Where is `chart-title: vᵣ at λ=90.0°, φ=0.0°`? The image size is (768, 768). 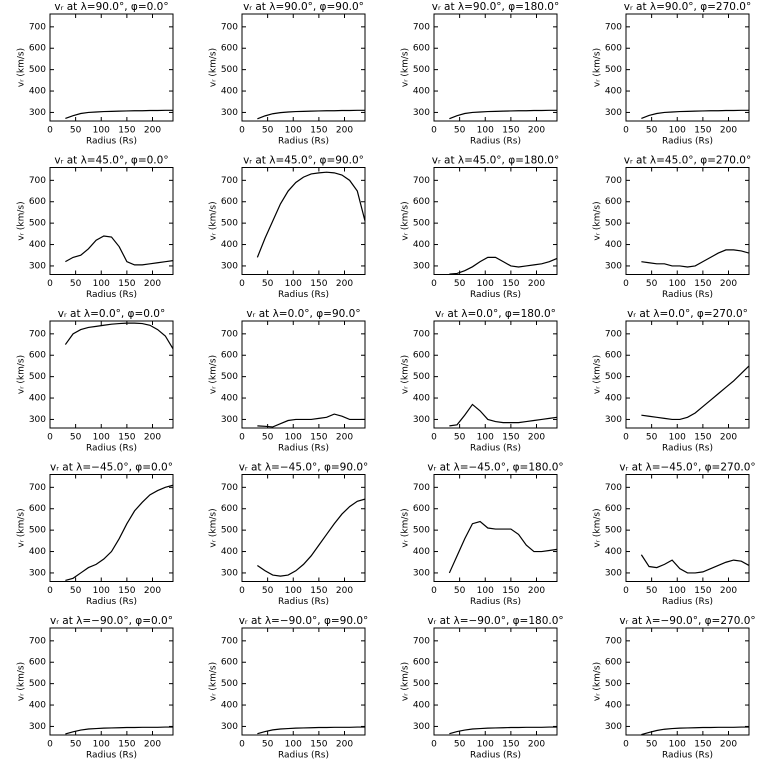 chart-title: vᵣ at λ=90.0°, φ=0.0° is located at coordinates (111, 7).